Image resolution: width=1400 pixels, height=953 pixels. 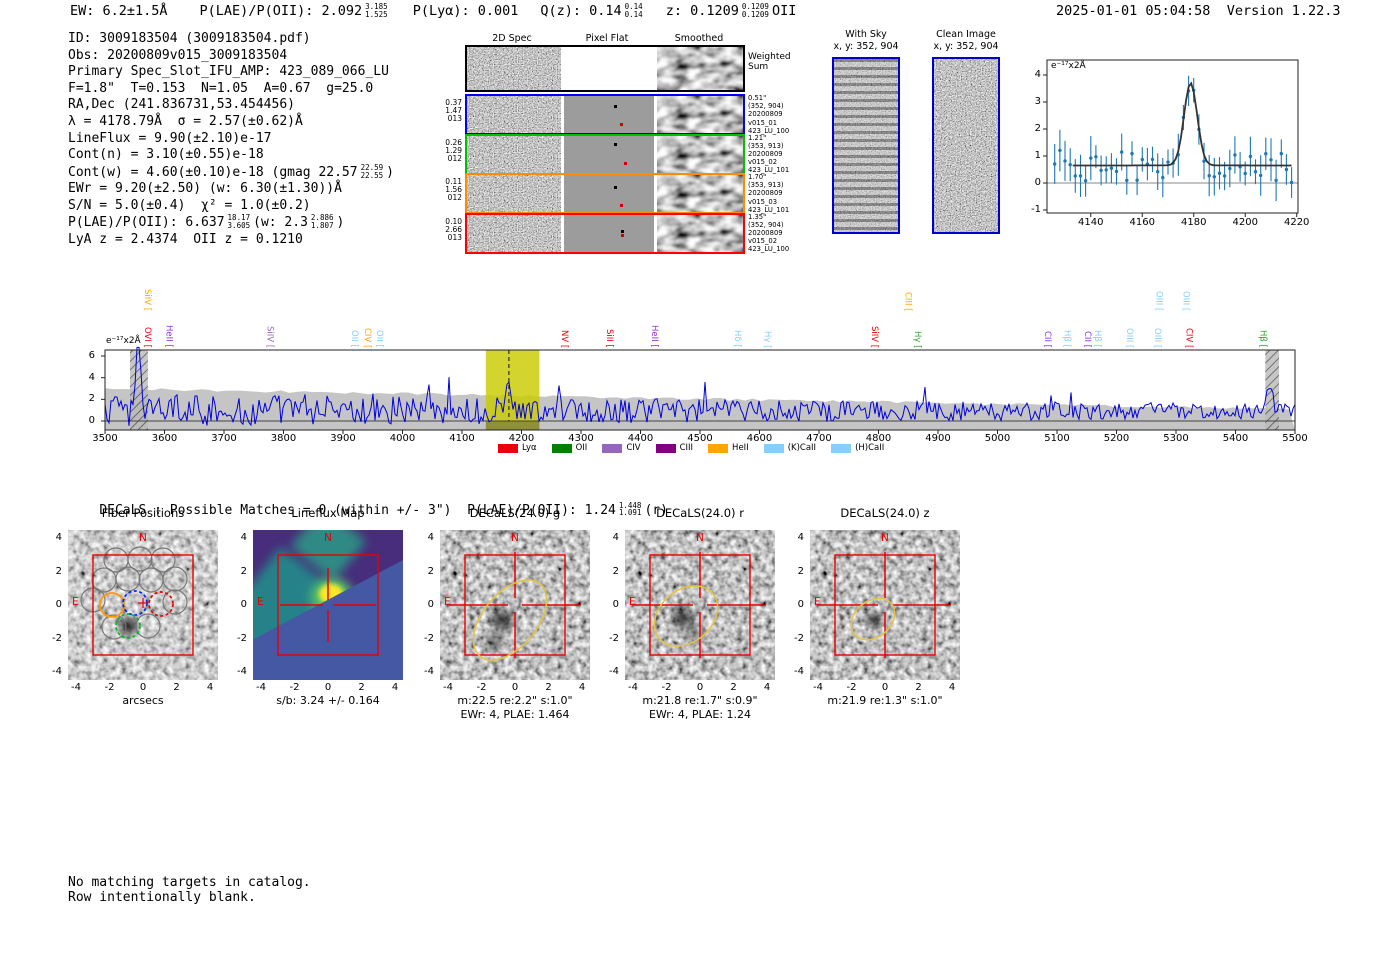 What do you see at coordinates (763, 201) in the screenshot?
I see `fiber-info-value: v015_03` at bounding box center [763, 201].